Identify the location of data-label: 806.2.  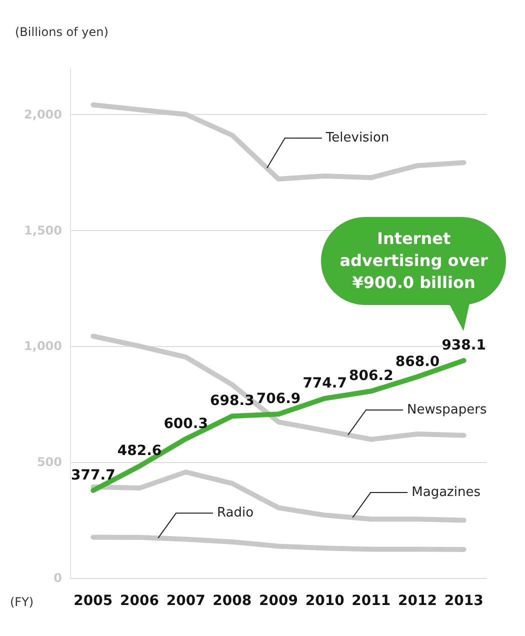
(371, 376).